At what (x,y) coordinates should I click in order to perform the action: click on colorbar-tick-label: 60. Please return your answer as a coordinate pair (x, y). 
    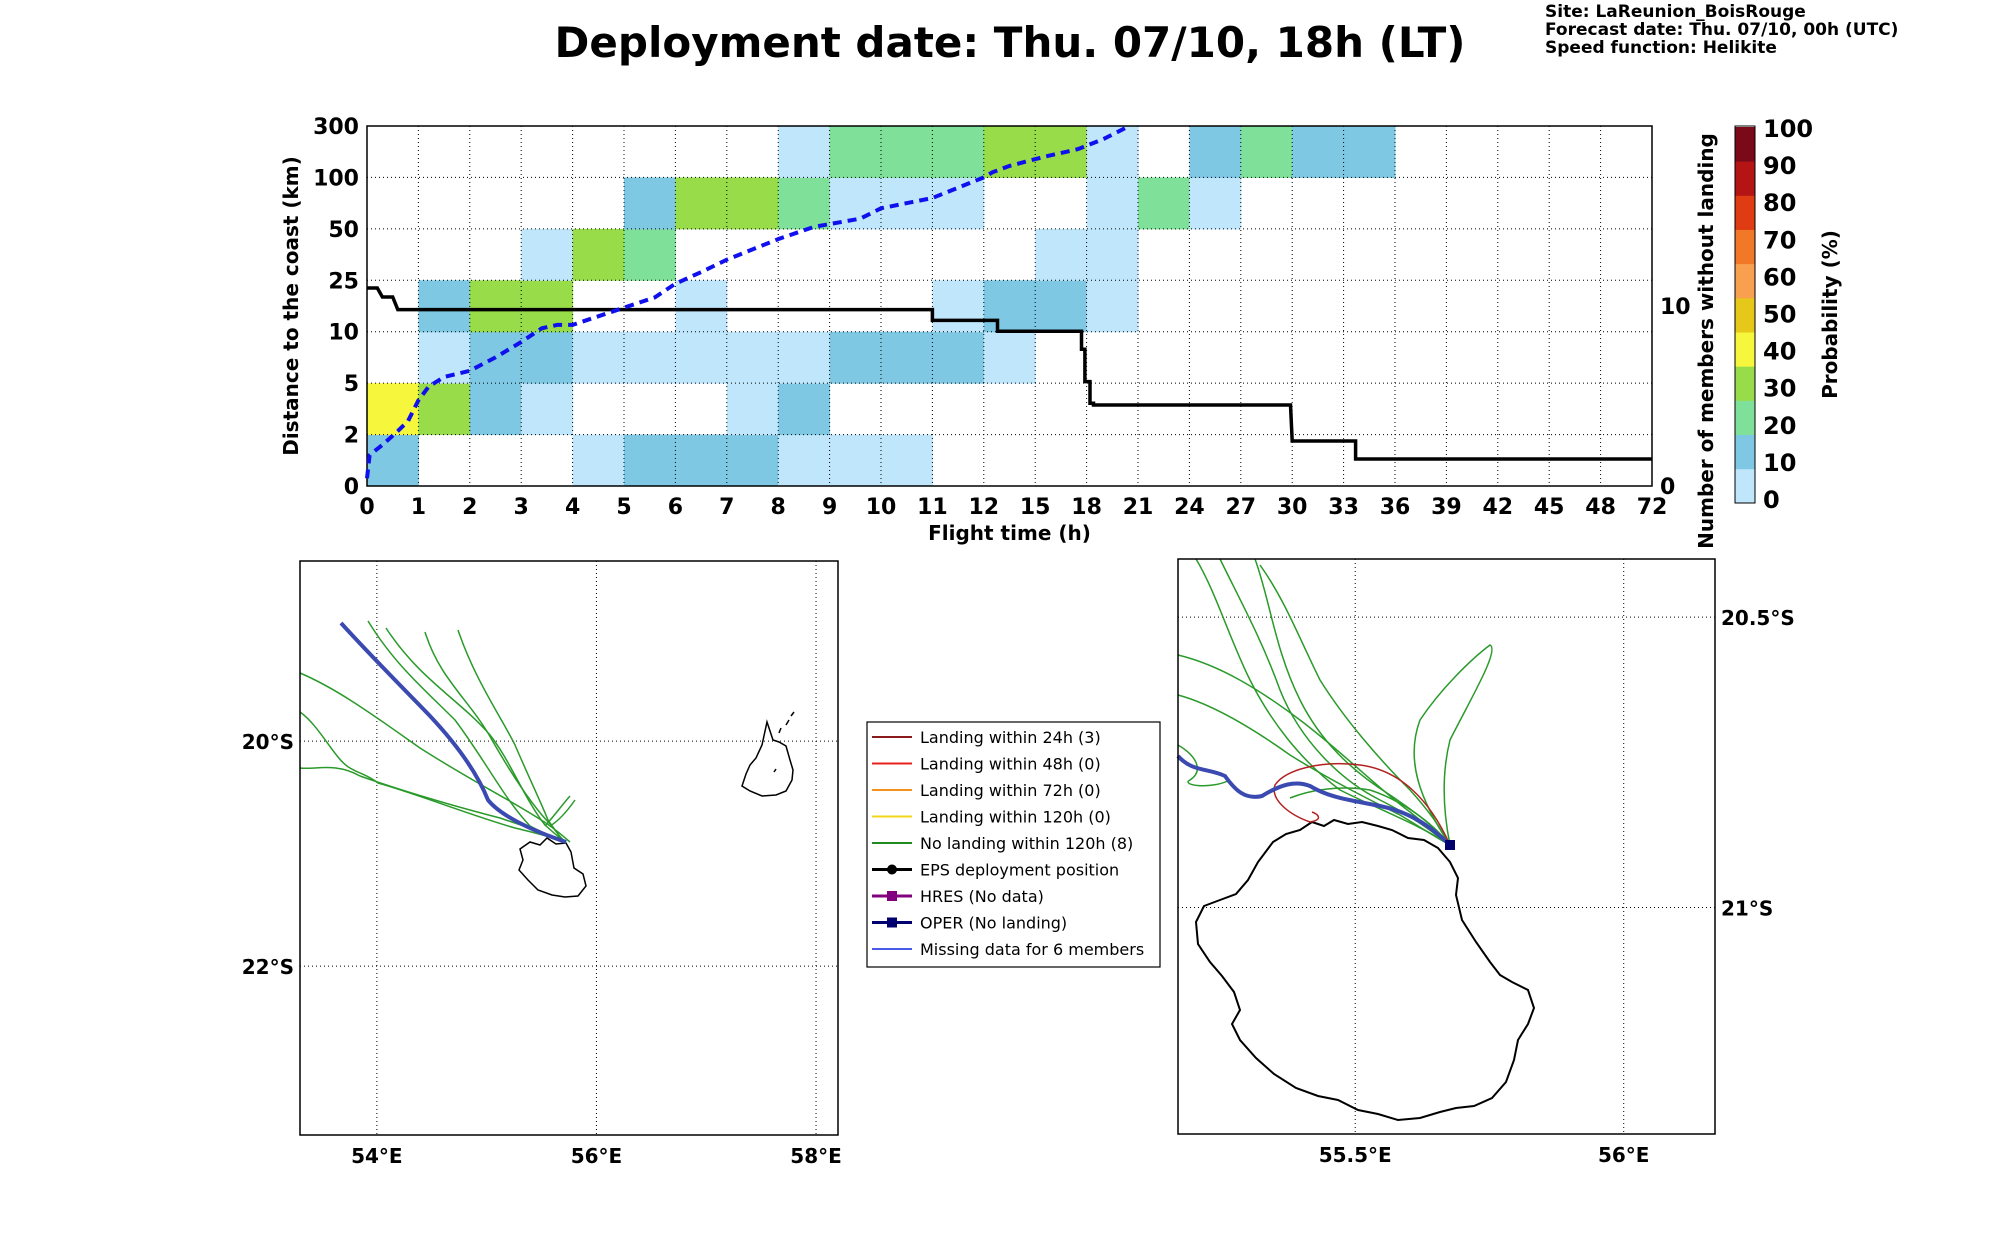
    Looking at the image, I should click on (1779, 277).